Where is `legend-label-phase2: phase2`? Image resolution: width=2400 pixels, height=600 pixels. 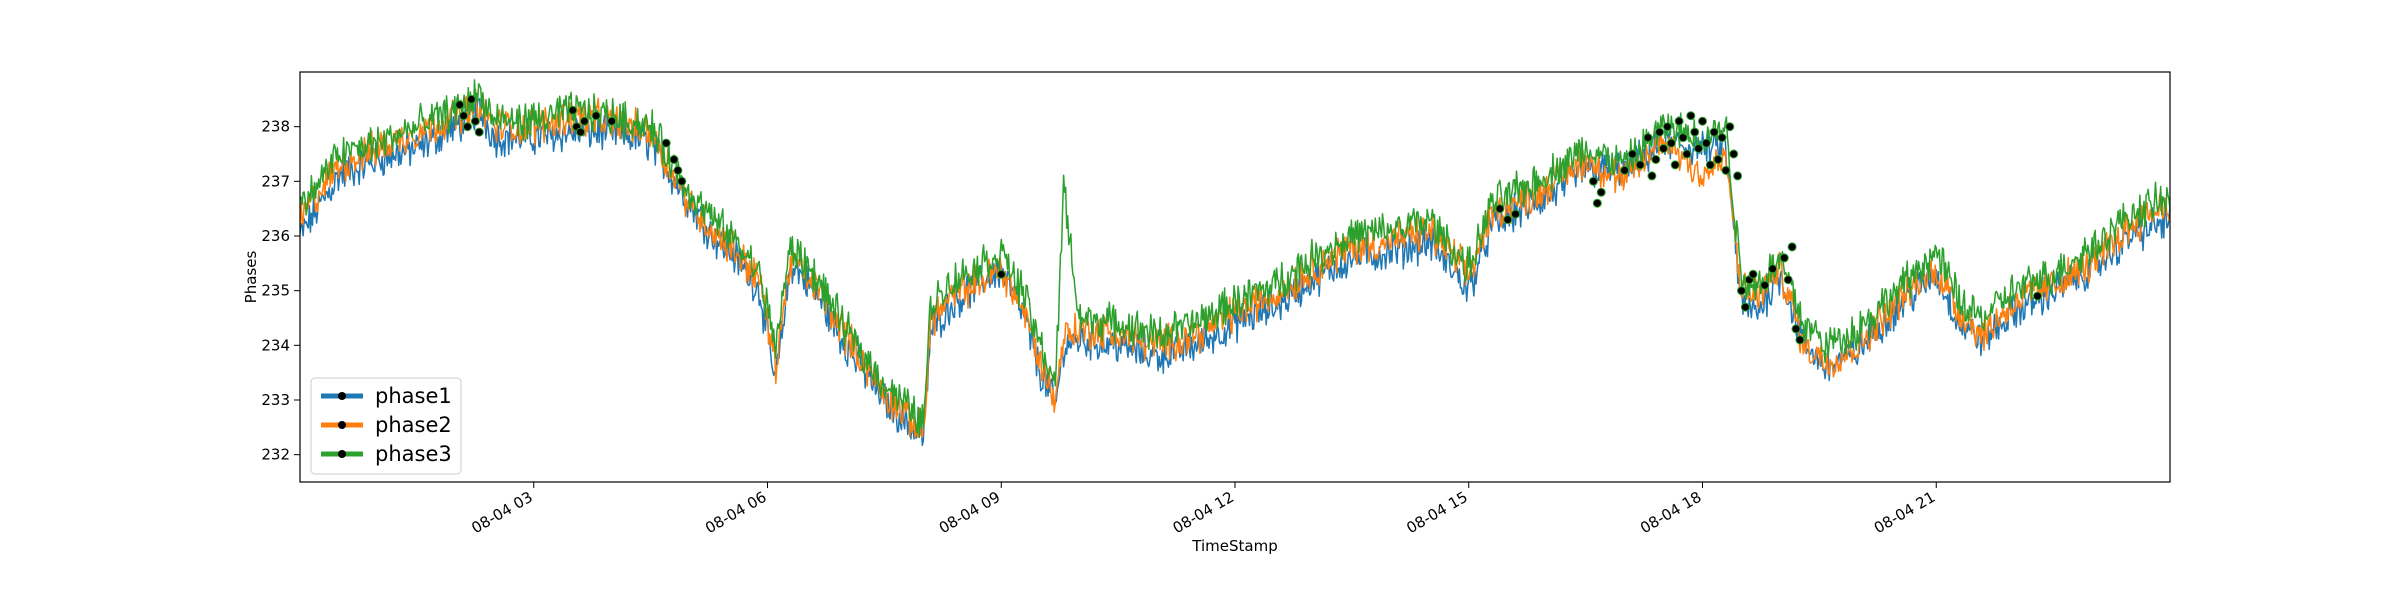 legend-label-phase2: phase2 is located at coordinates (413, 425).